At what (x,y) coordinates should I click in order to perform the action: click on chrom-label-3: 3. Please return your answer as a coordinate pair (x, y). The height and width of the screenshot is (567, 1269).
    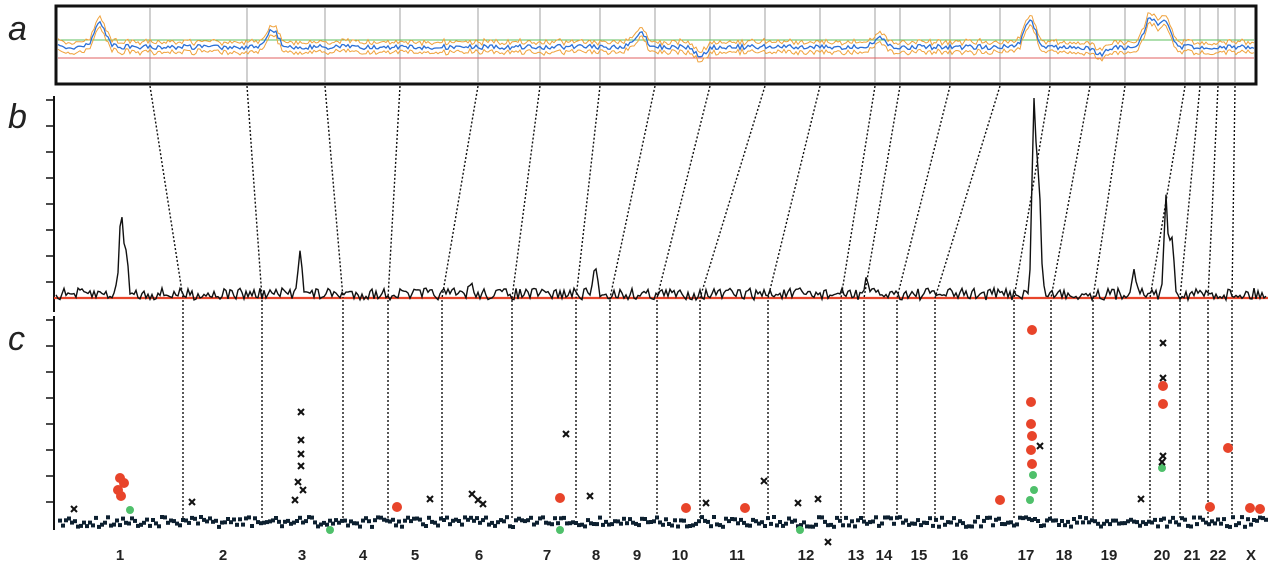
    Looking at the image, I should click on (302, 555).